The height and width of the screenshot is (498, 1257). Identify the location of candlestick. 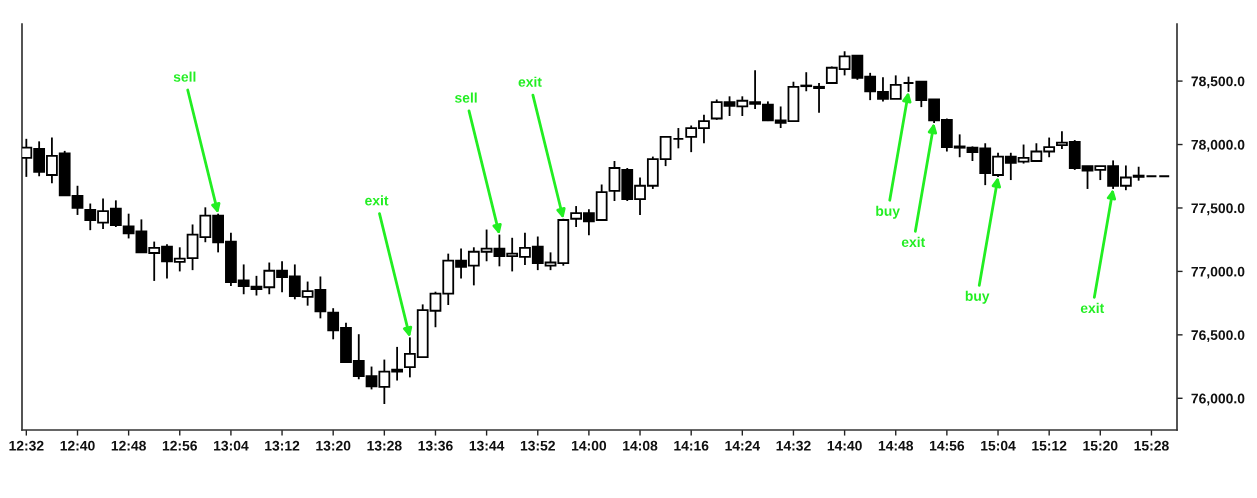
(678, 138).